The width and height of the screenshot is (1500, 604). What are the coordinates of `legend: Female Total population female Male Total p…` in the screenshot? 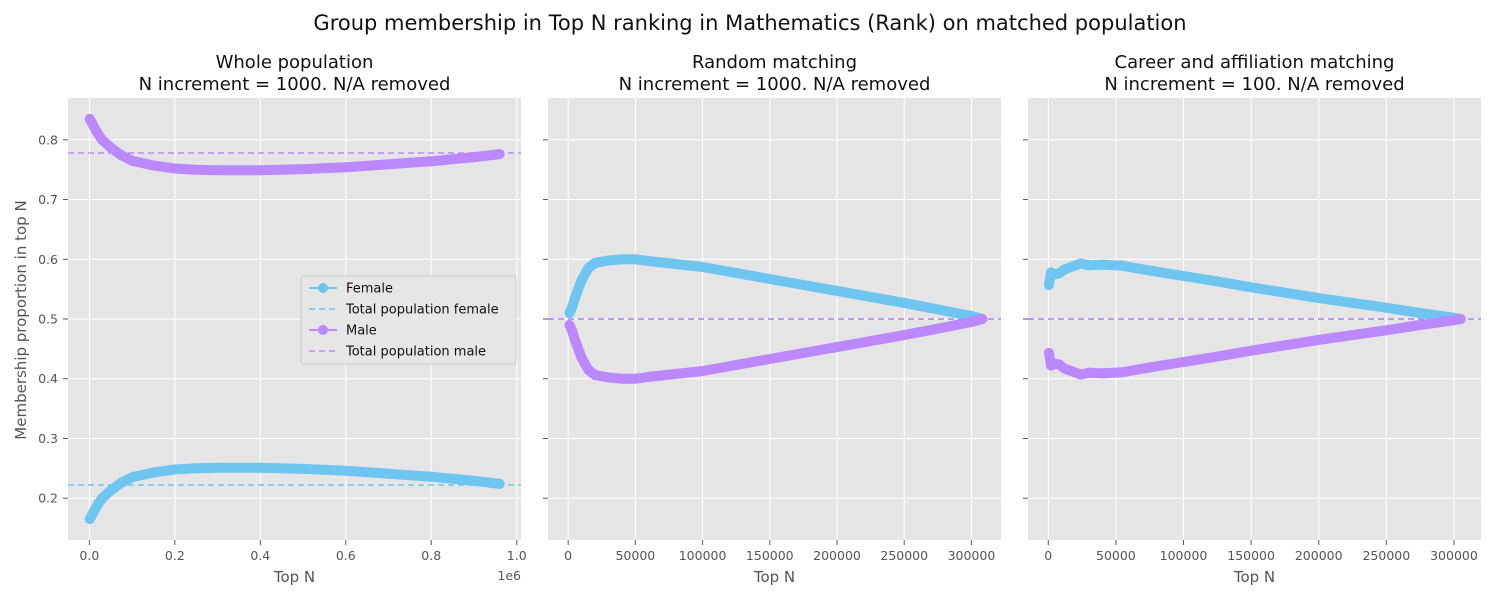 It's located at (408, 320).